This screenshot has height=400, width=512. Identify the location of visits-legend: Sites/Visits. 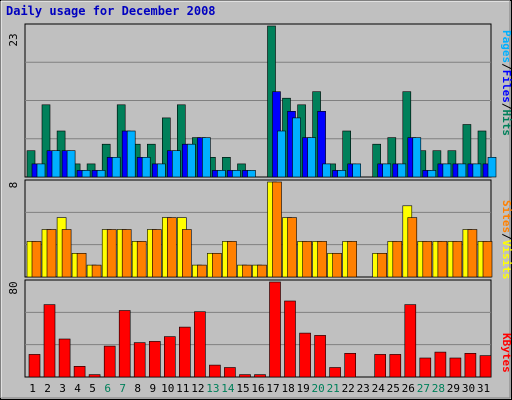
(506, 240).